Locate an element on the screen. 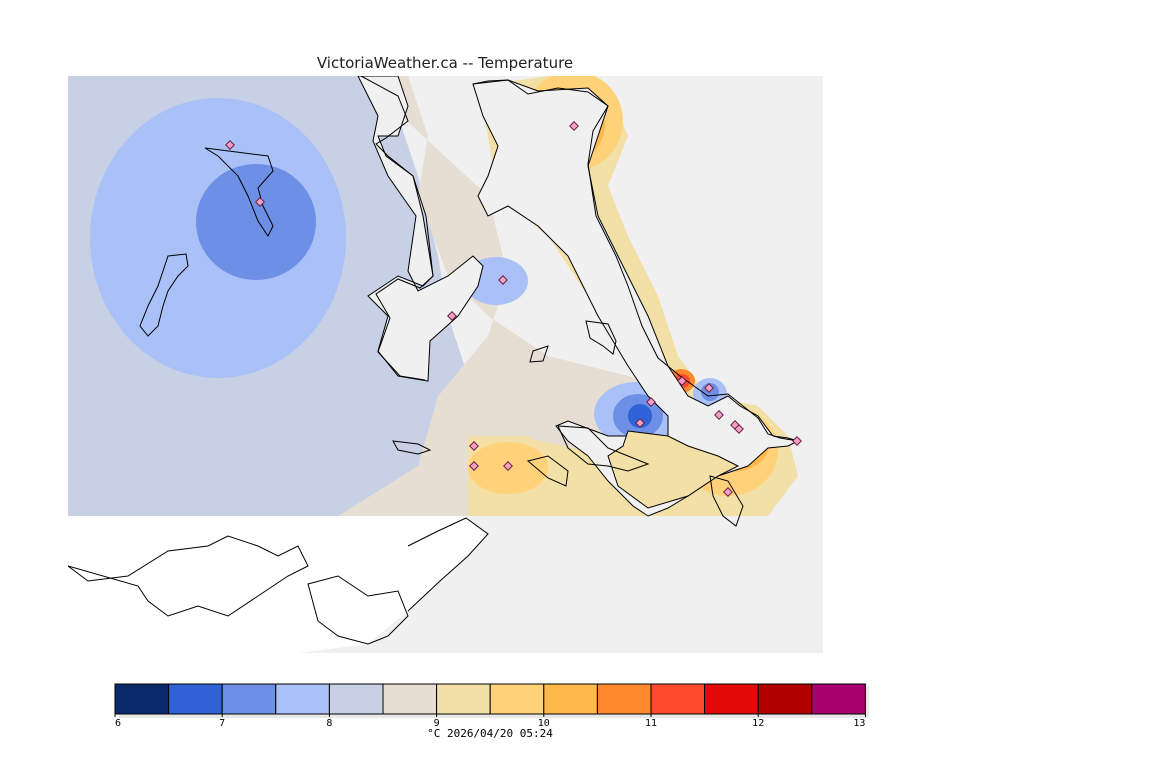 The image size is (1152, 768). color-legend: 6 7 8 9 10 11 12 13 is located at coordinates (491, 704).